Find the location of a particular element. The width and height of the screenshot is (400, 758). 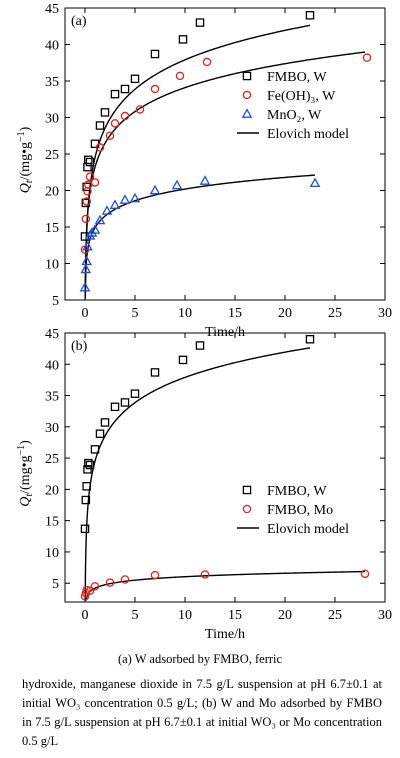

panel-a-ytick-label: 20 is located at coordinates (52, 192).